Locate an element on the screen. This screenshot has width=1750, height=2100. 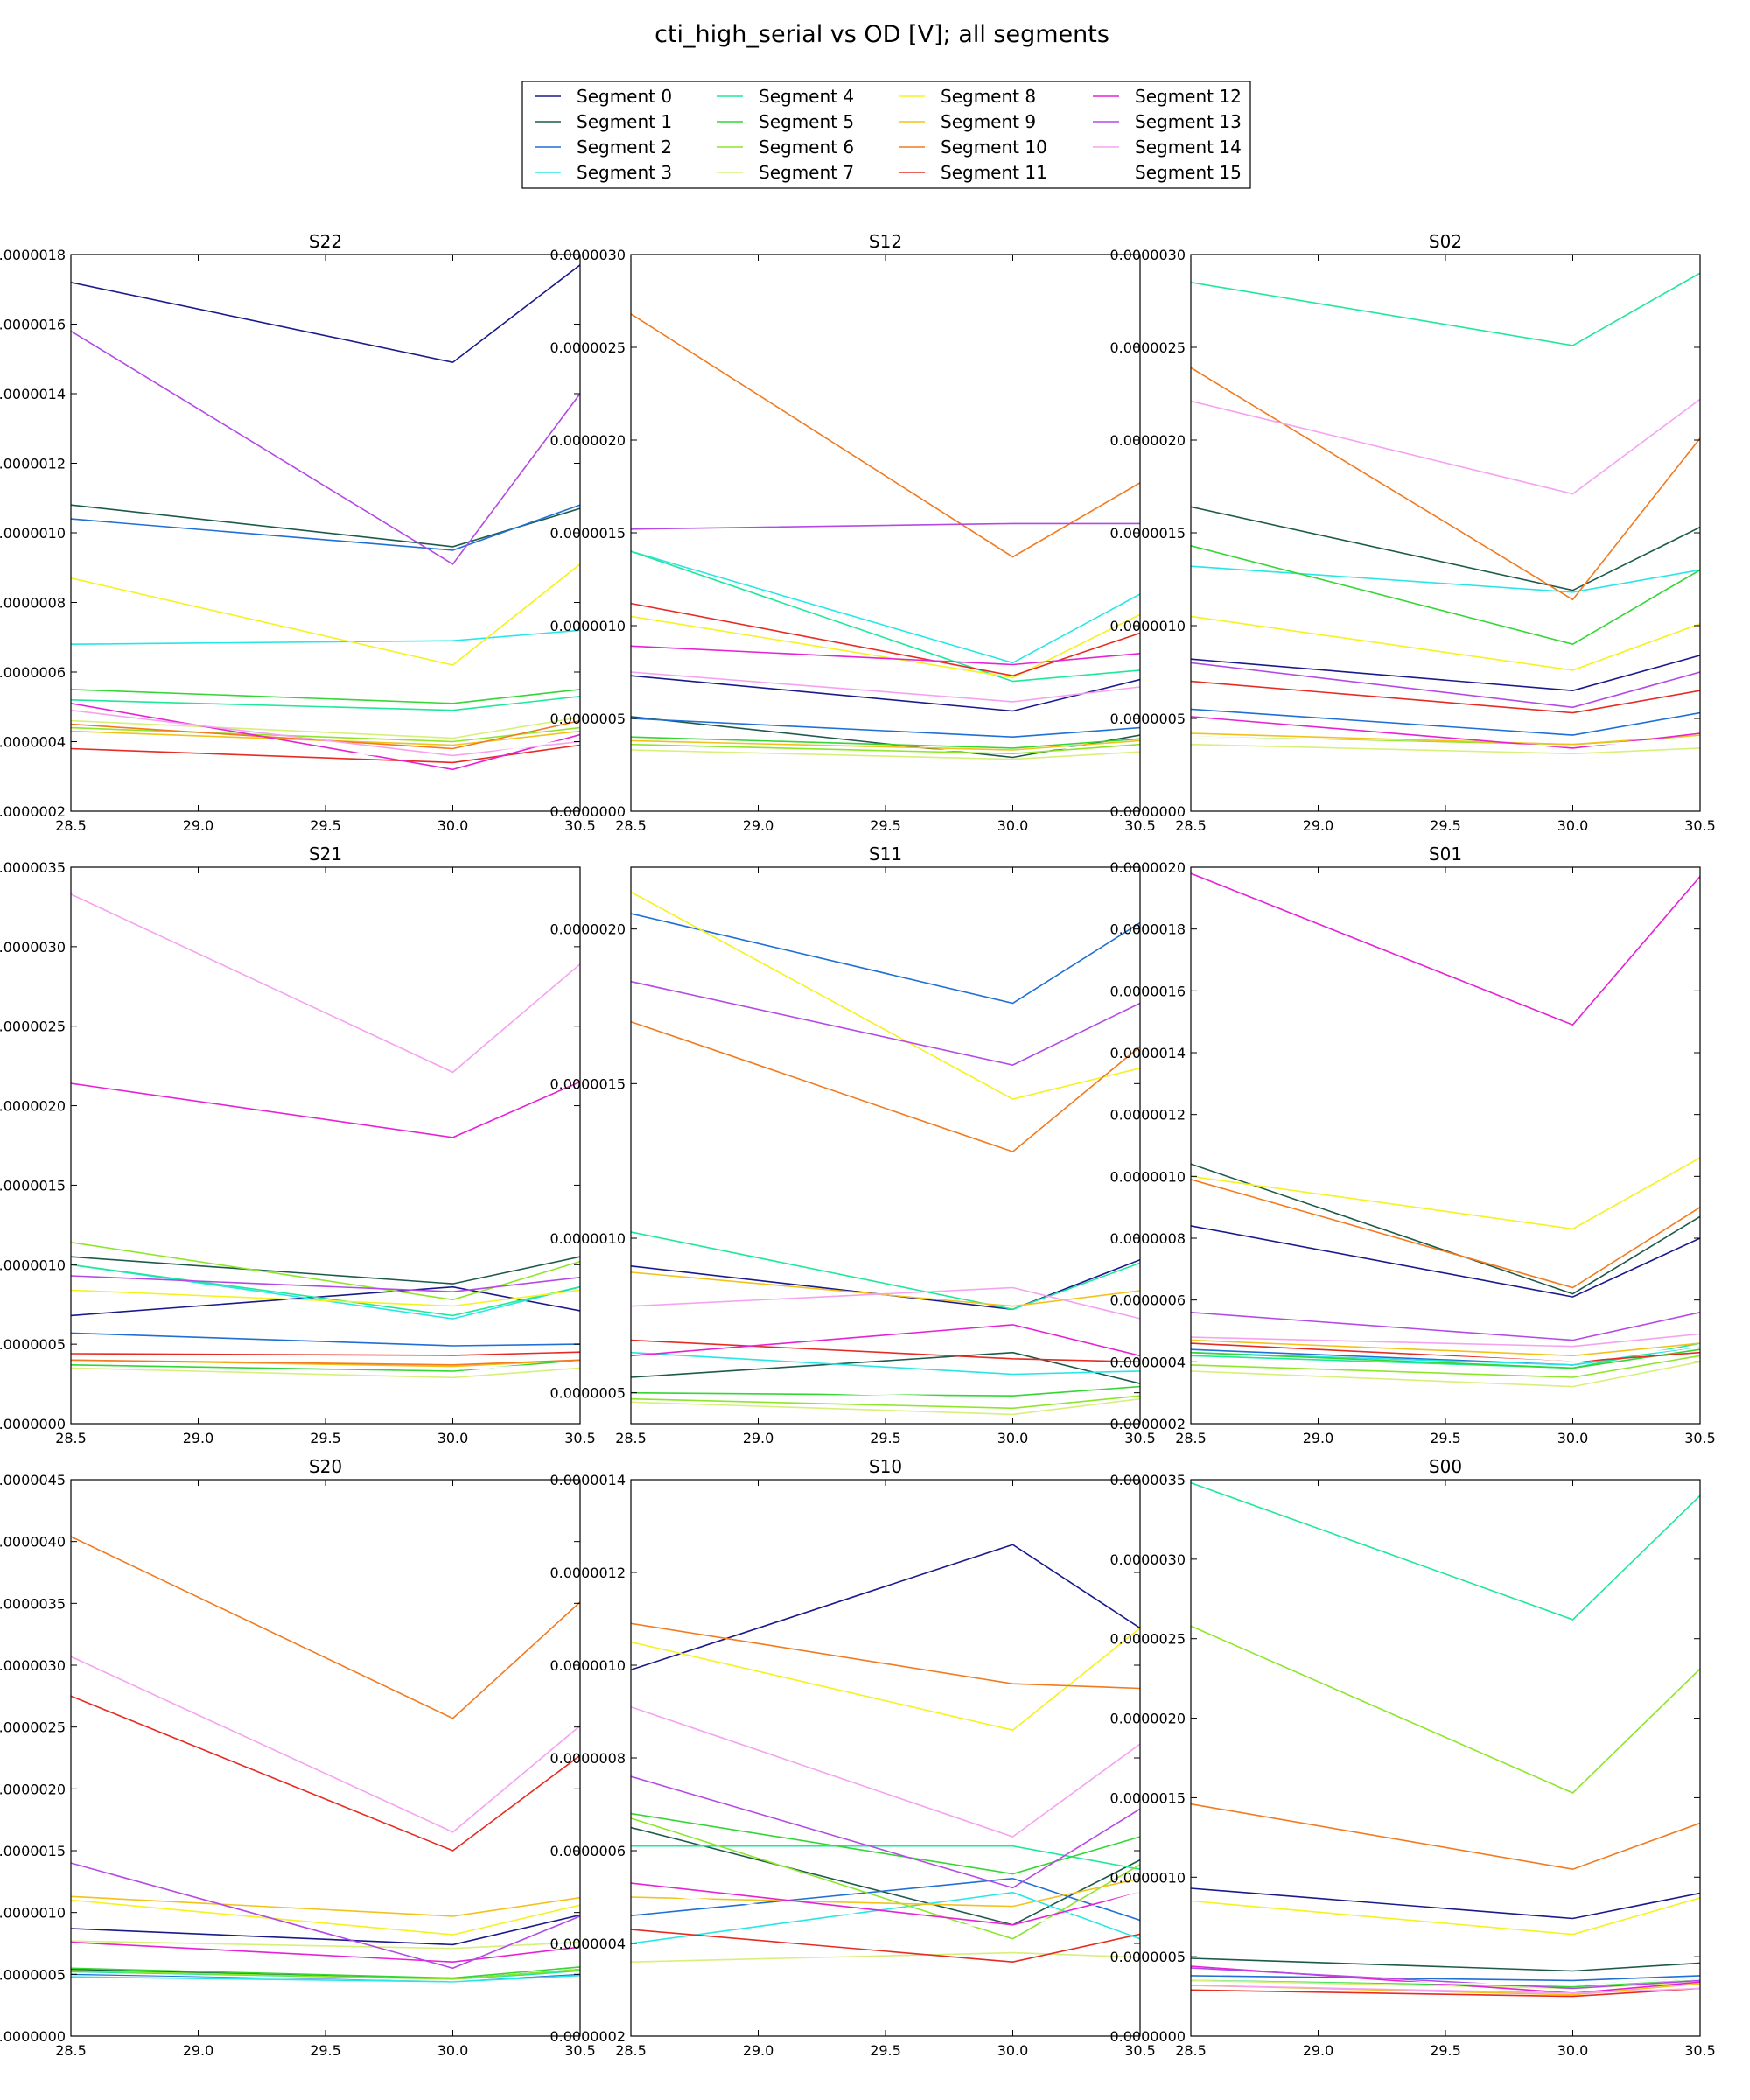
panel-title: S01 is located at coordinates (1445, 854).